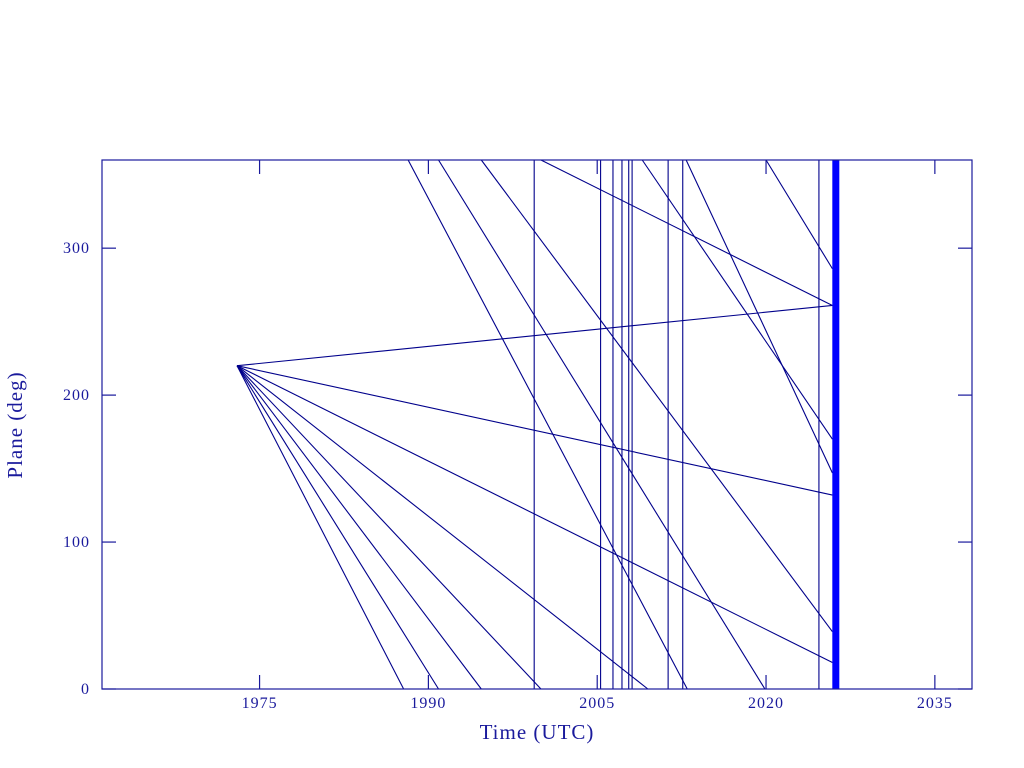 This screenshot has width=1024, height=768. I want to click on y-axis-label: Plane (deg), so click(15, 424).